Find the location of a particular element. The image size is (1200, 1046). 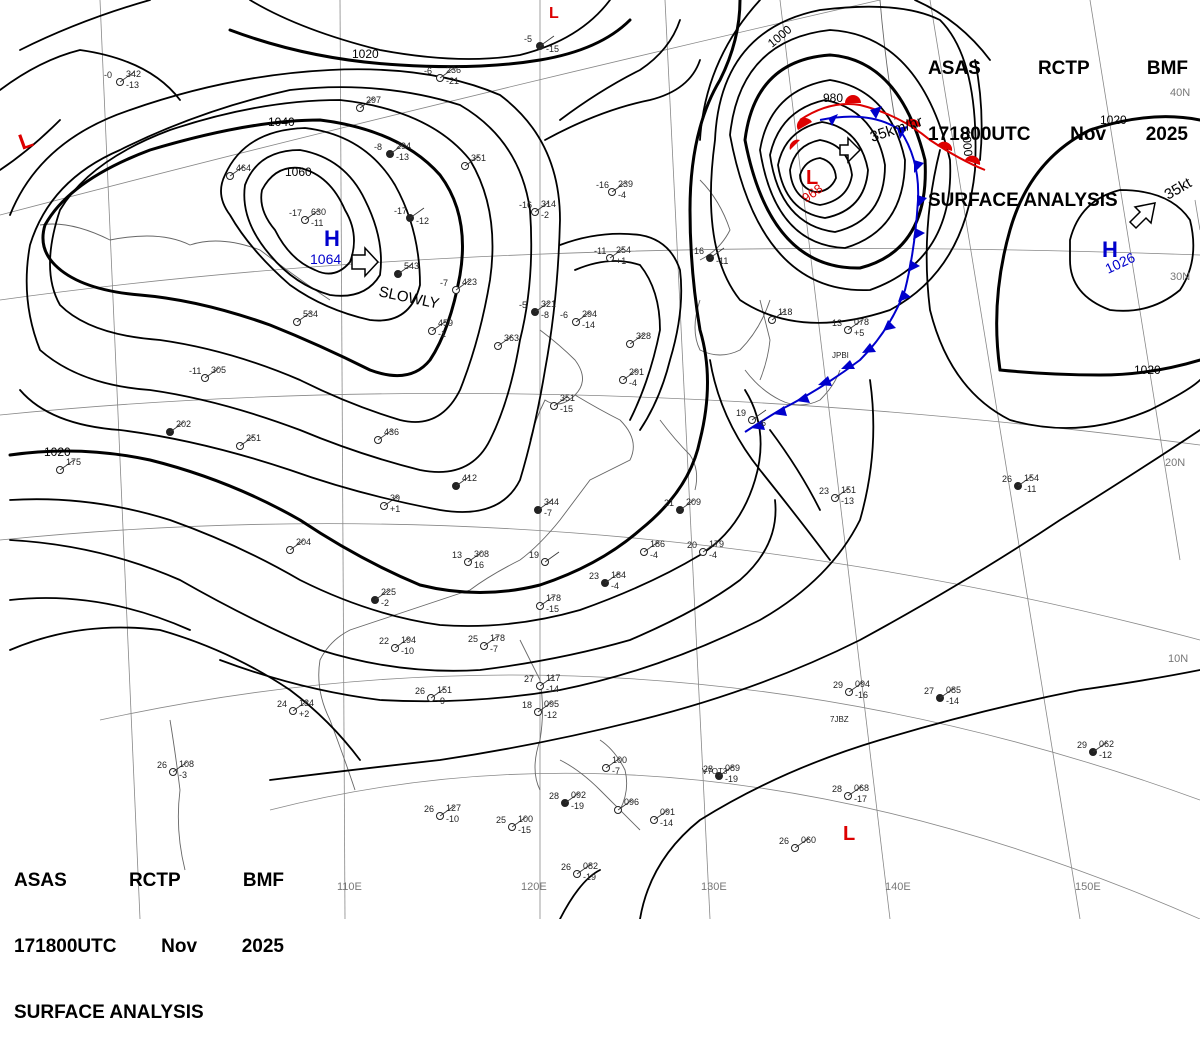

station-tendency: +2 is located at coordinates (304, 714).